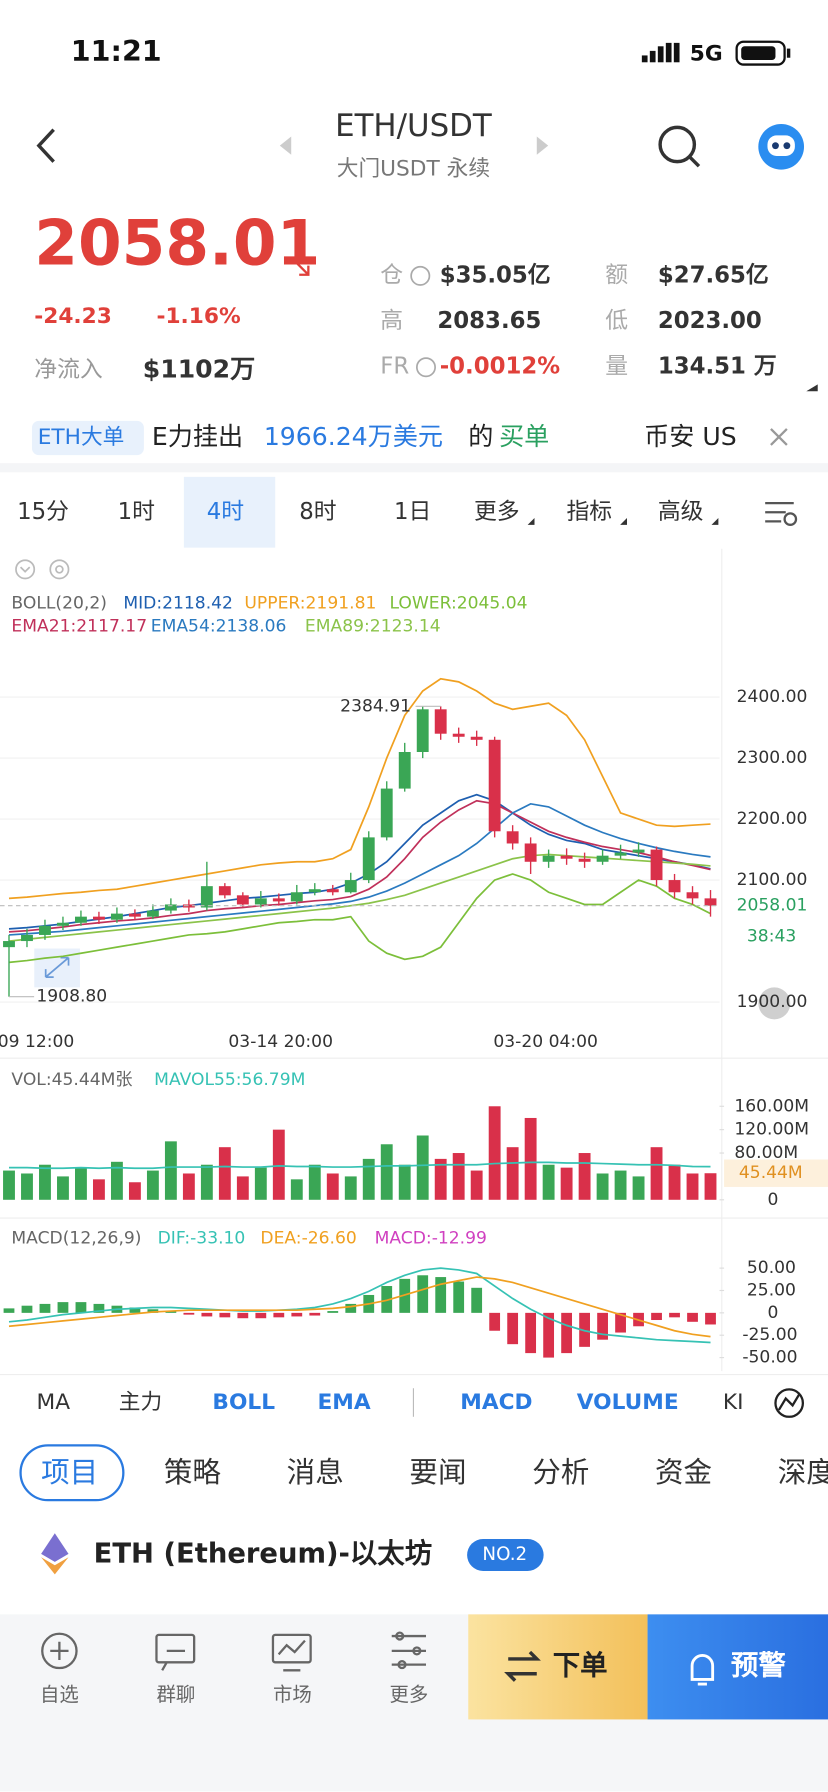  I want to click on ticker-close, so click(779, 437).